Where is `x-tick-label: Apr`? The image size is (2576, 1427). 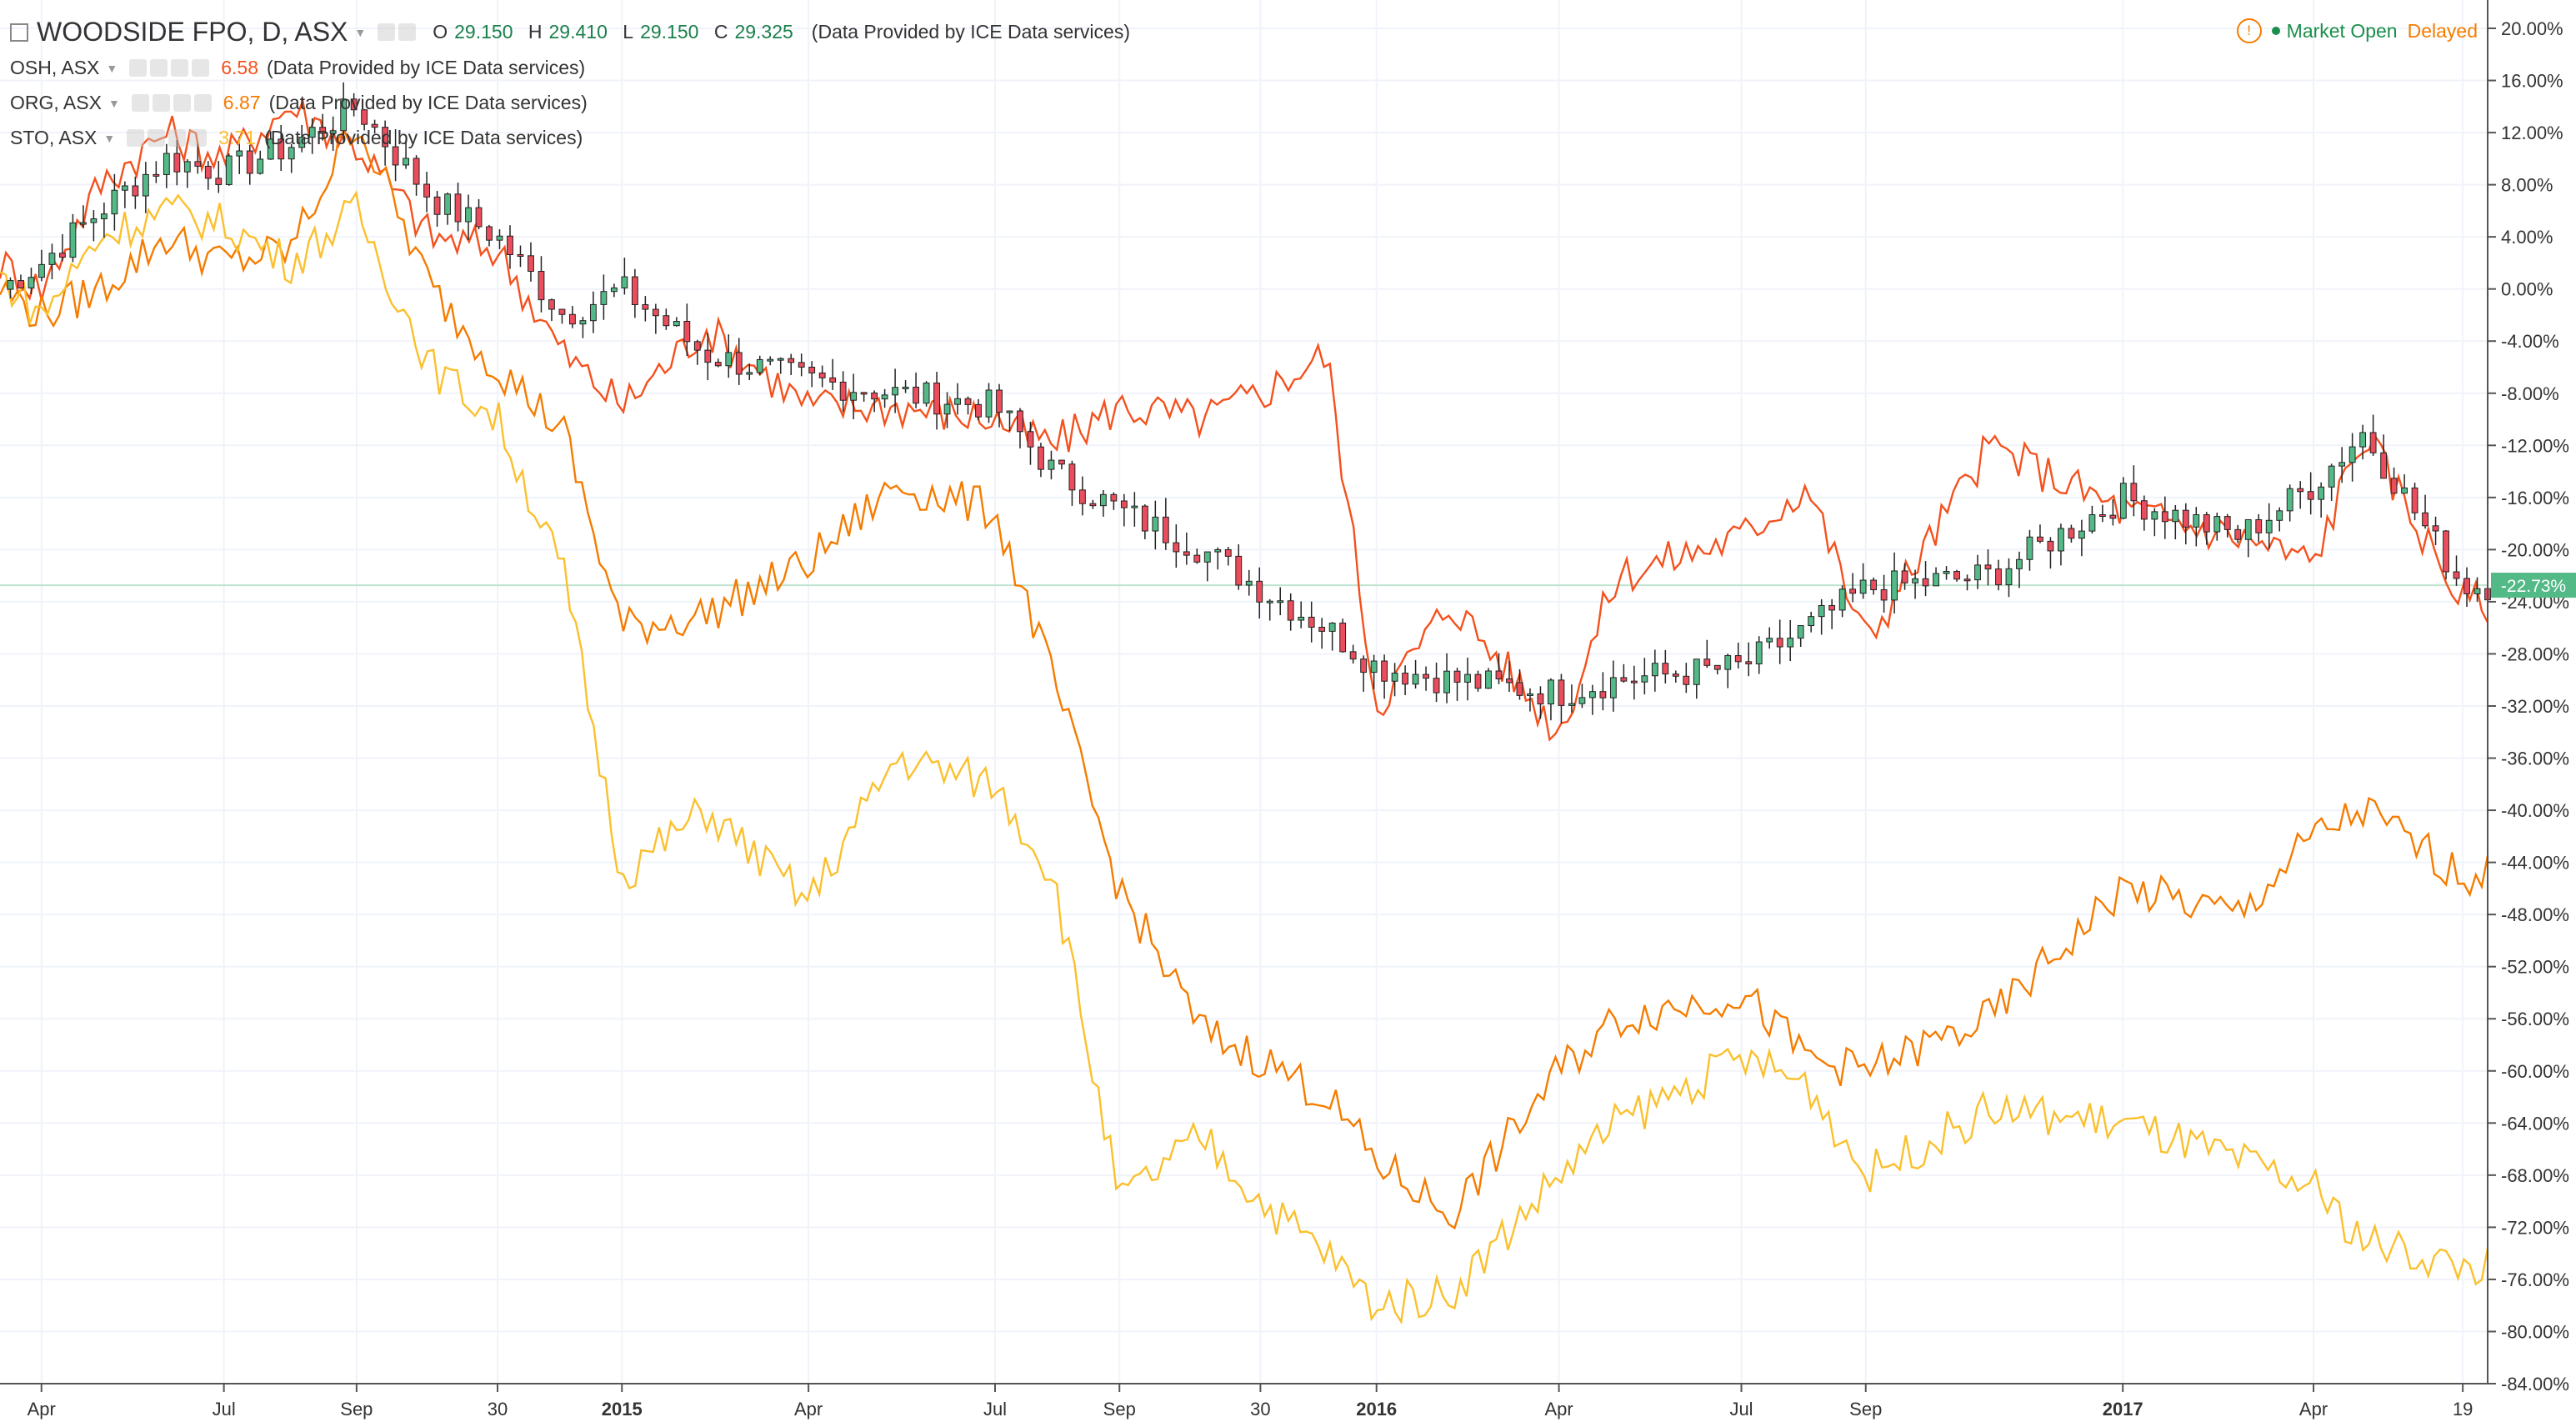
x-tick-label: Apr is located at coordinates (42, 1409).